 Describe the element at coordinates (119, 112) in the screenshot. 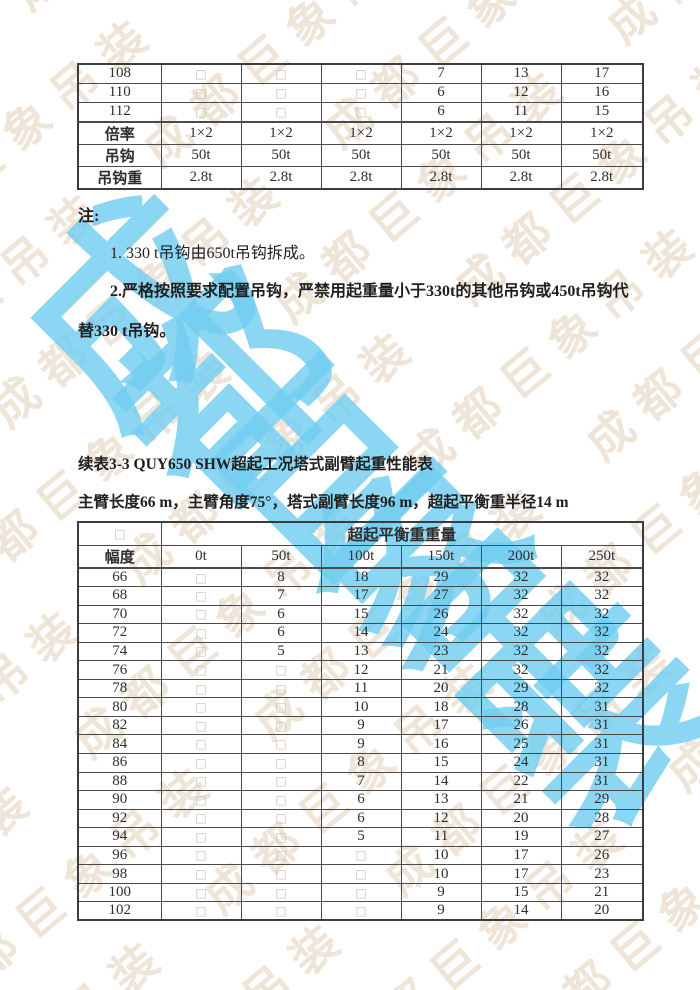

I see `table-cell: 112` at that location.